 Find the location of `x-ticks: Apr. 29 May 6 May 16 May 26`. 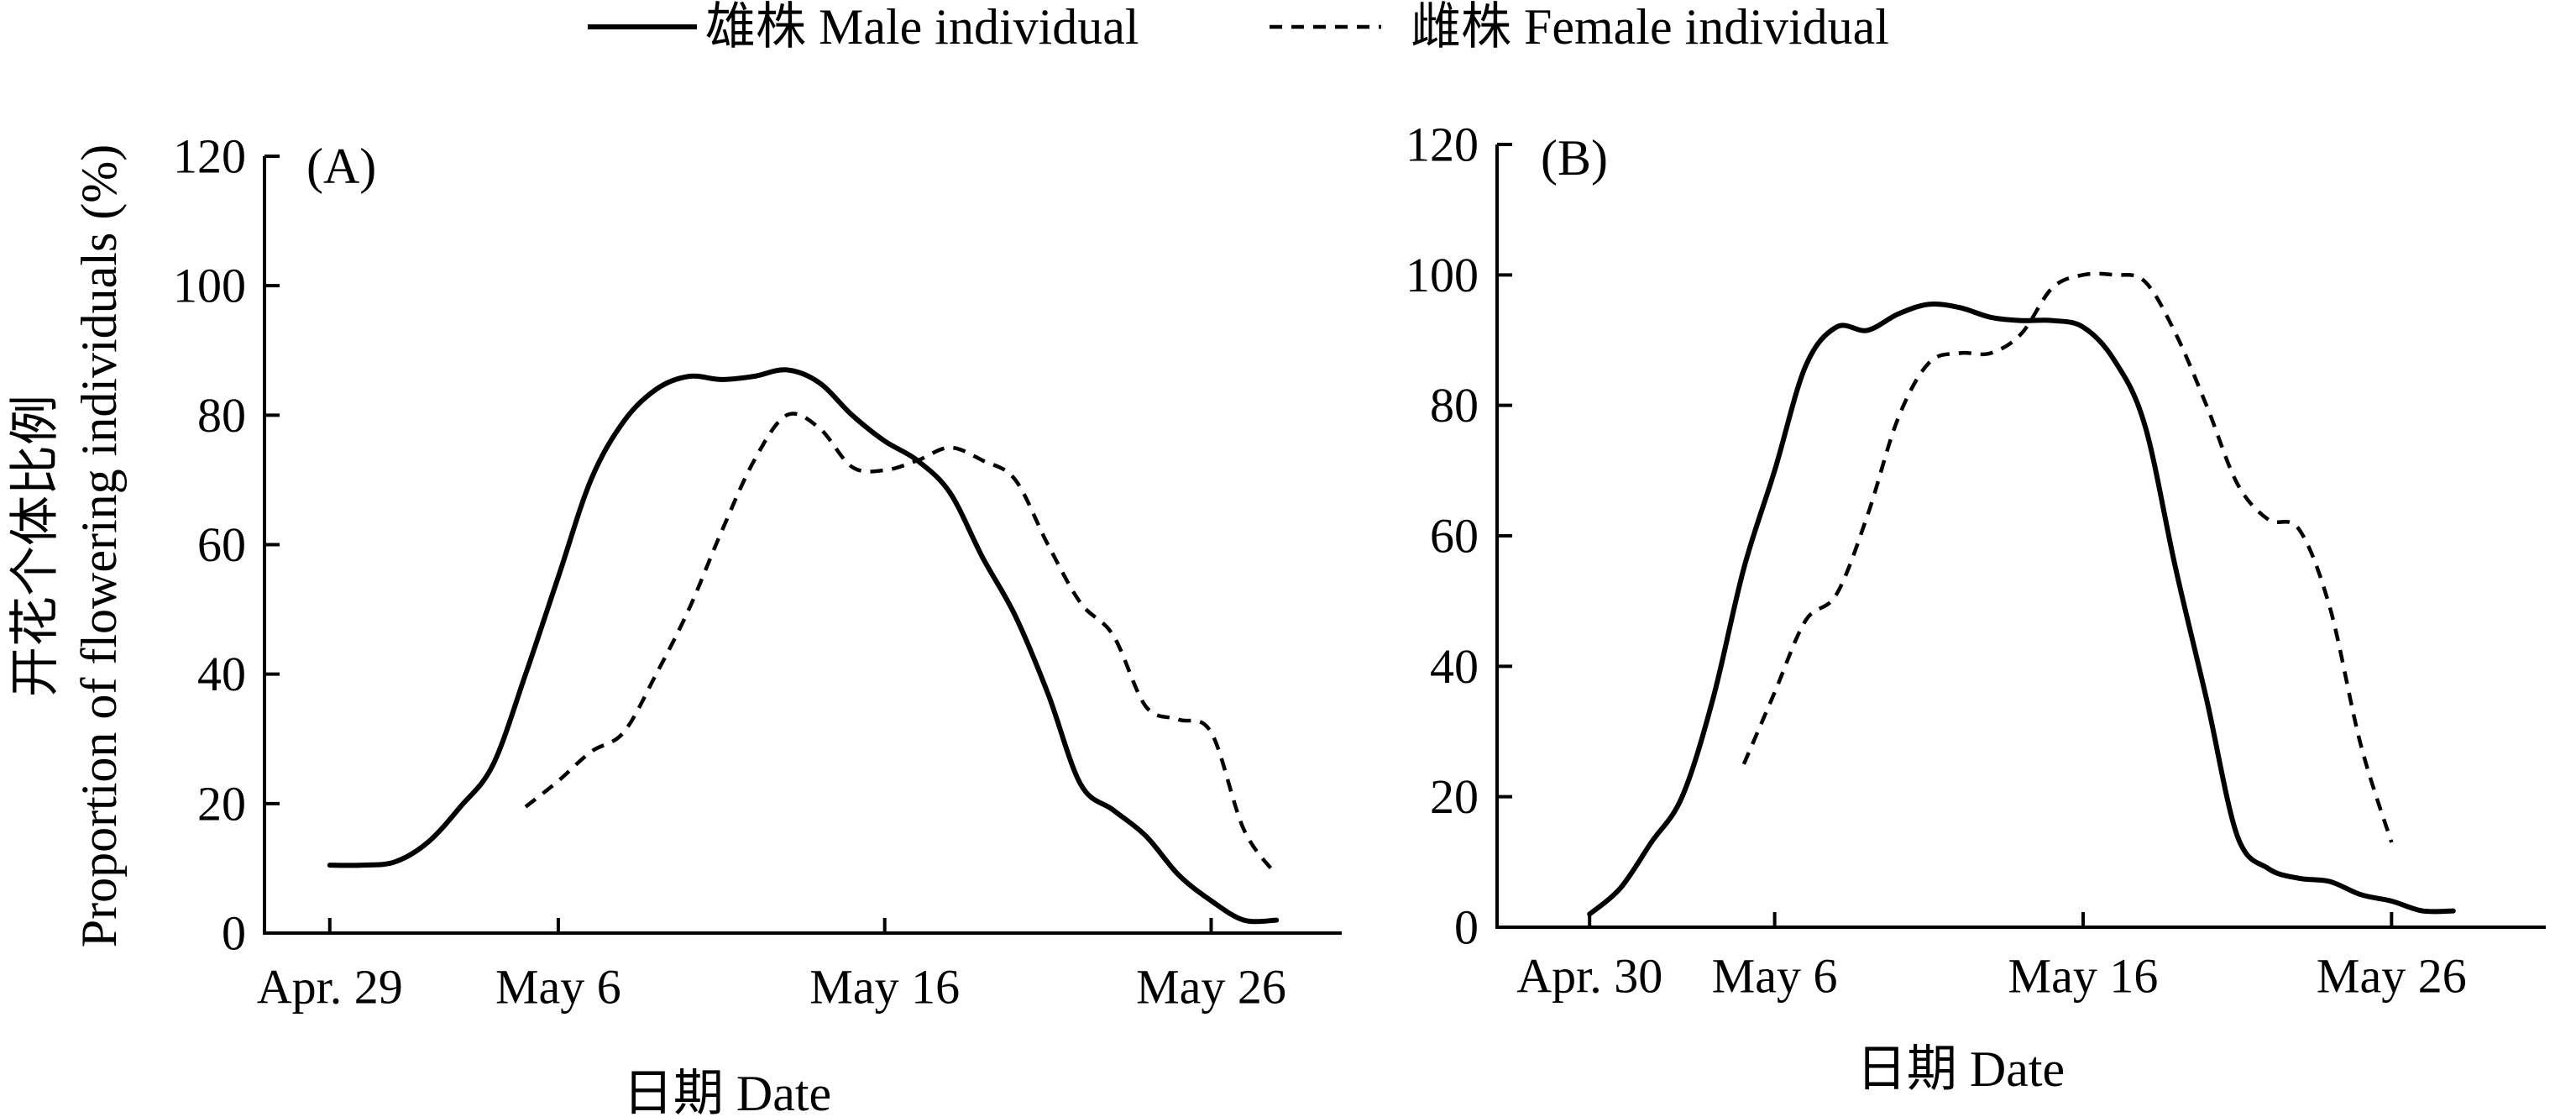

x-ticks: Apr. 29 May 6 May 16 May 26 is located at coordinates (772, 967).